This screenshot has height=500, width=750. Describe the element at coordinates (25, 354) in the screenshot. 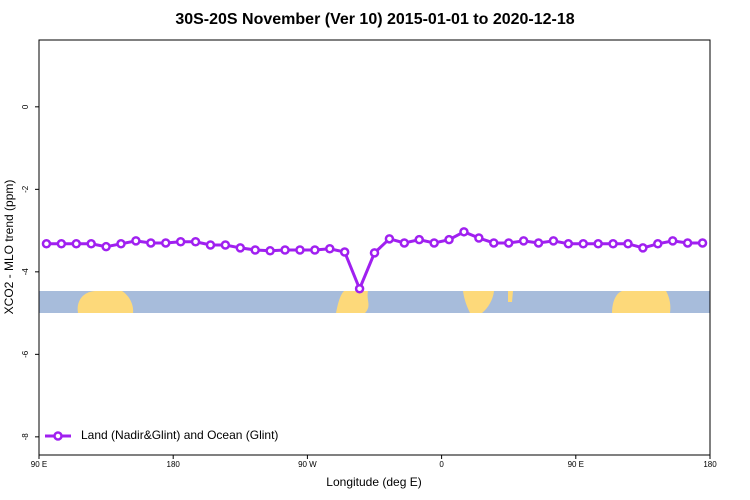

I see `y-tick-label: -6` at that location.